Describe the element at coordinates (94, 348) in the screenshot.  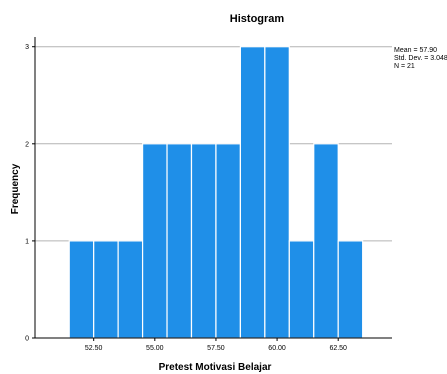
I see `x-tick-label: 52.50` at that location.